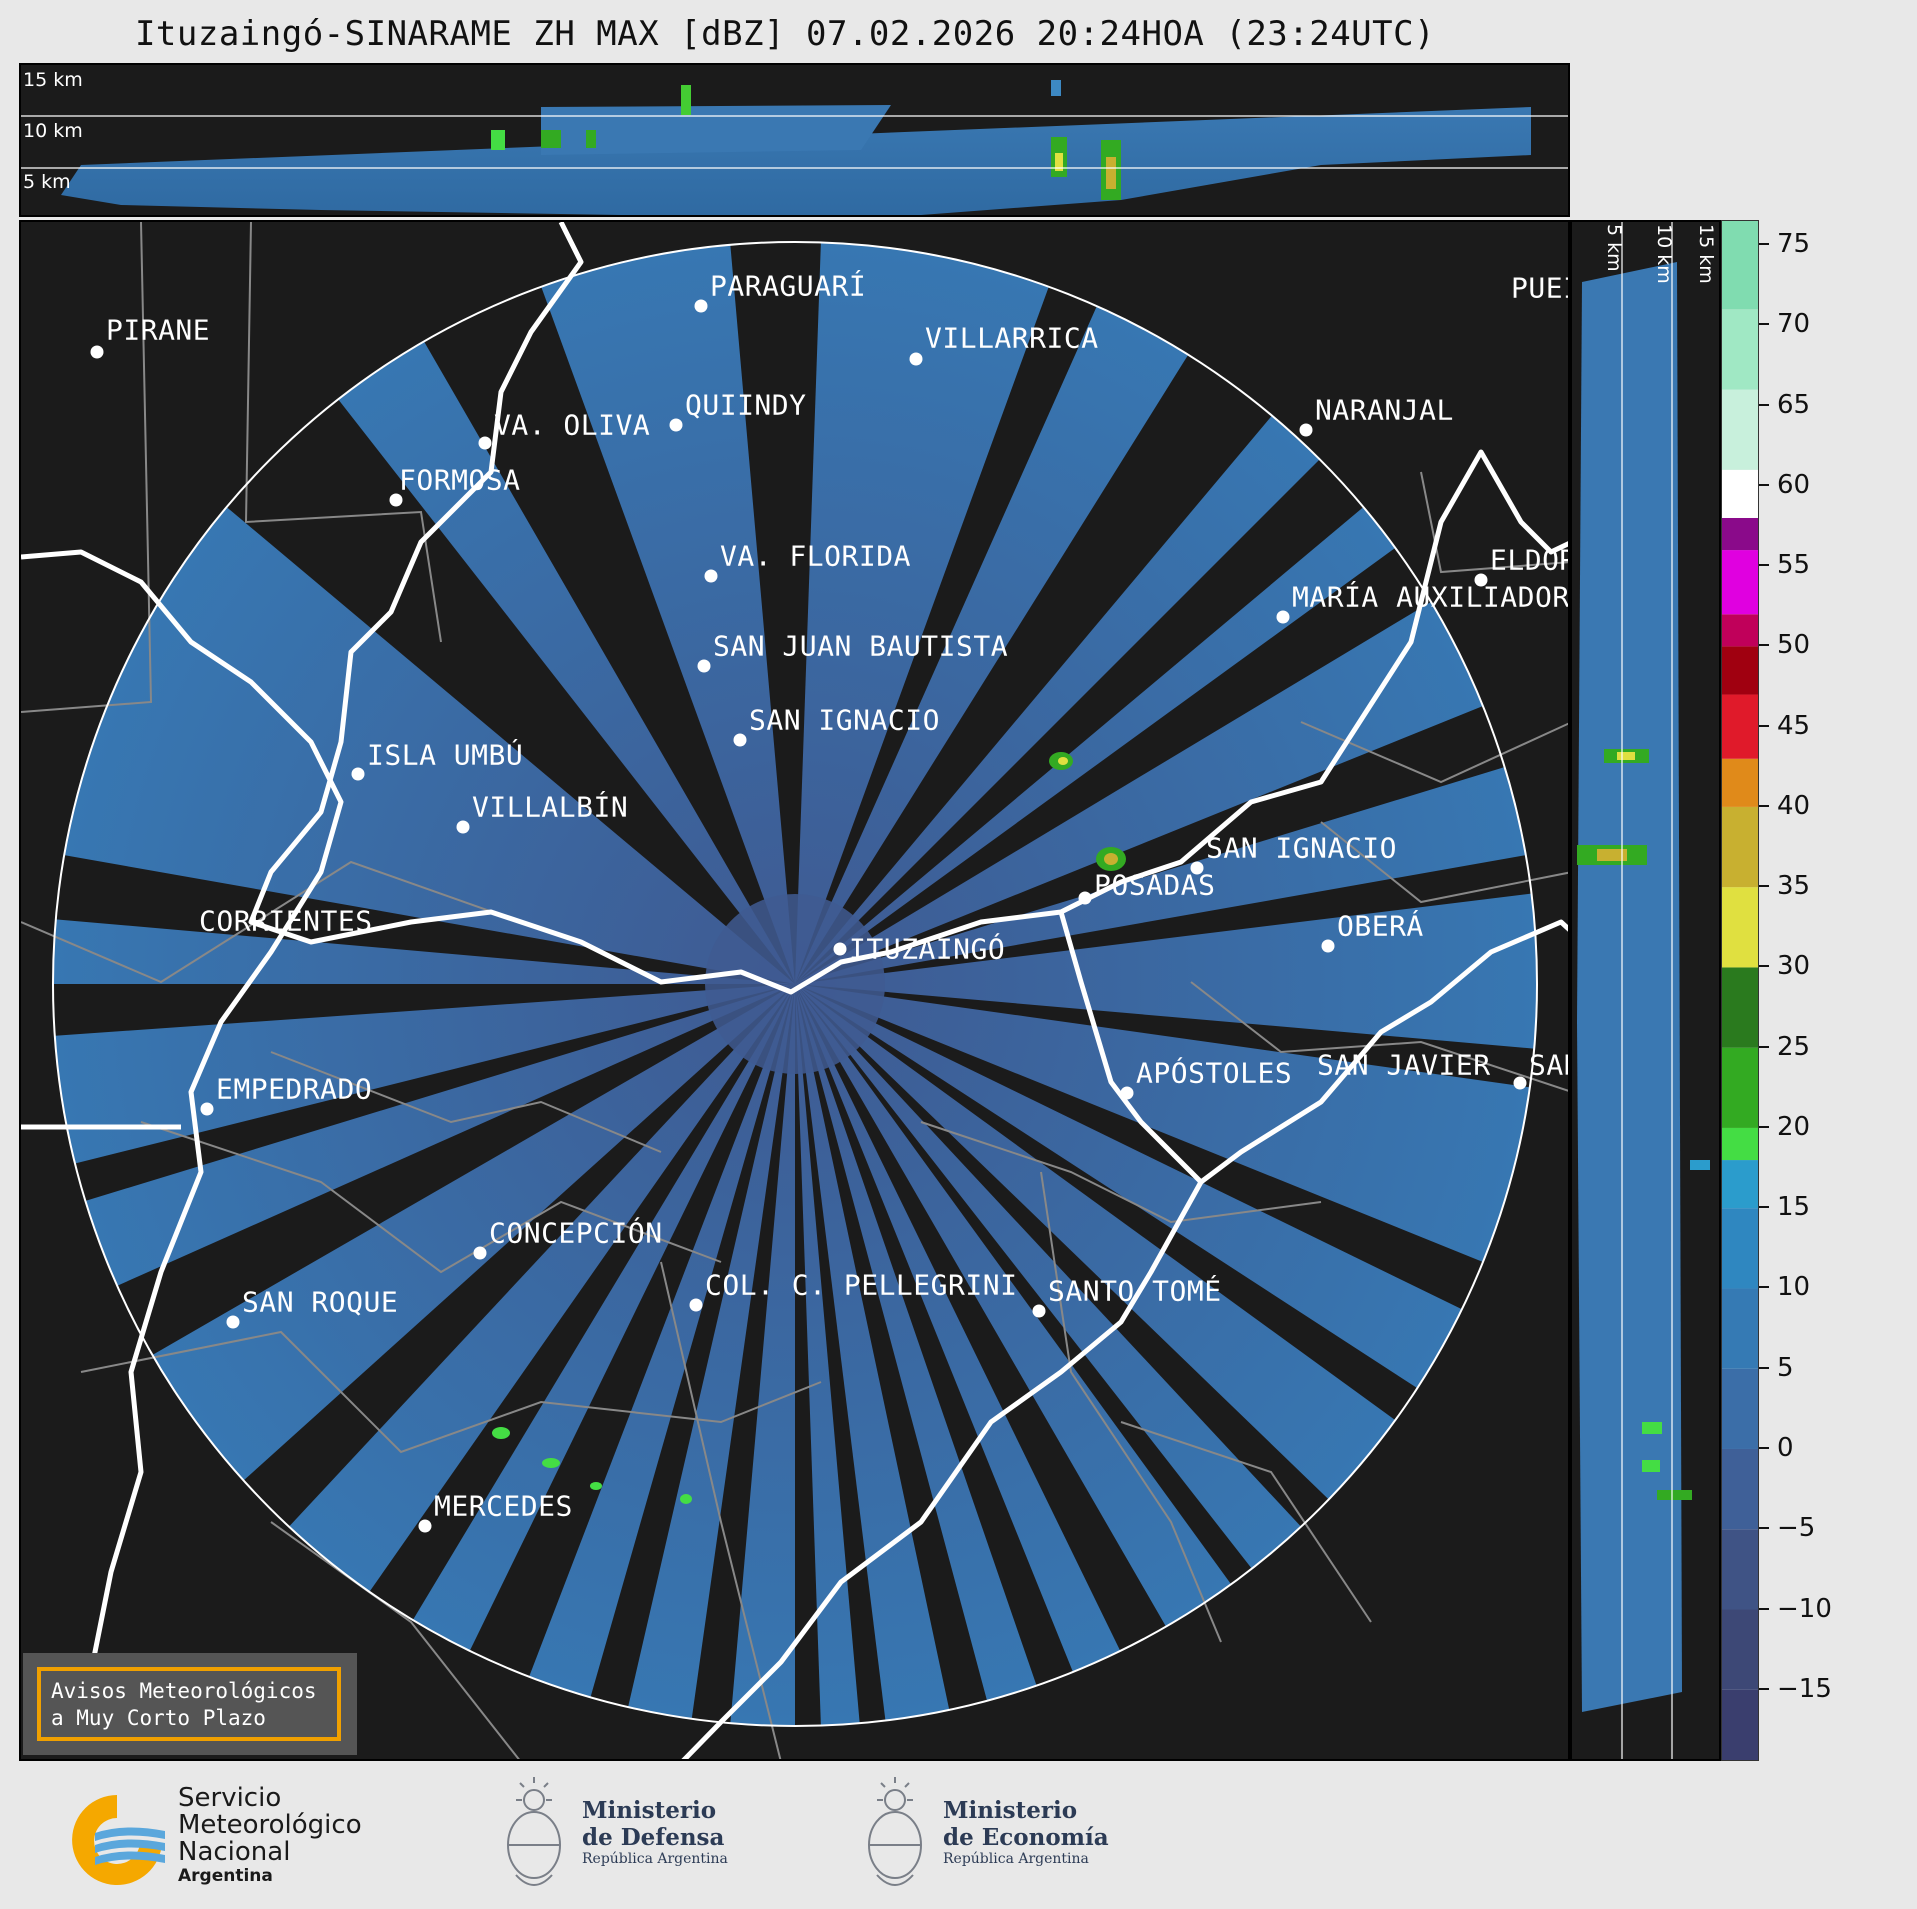 The height and width of the screenshot is (1909, 1917). What do you see at coordinates (844, 720) in the screenshot?
I see `city-label-san-ignacio-py: SAN IGNACIO` at bounding box center [844, 720].